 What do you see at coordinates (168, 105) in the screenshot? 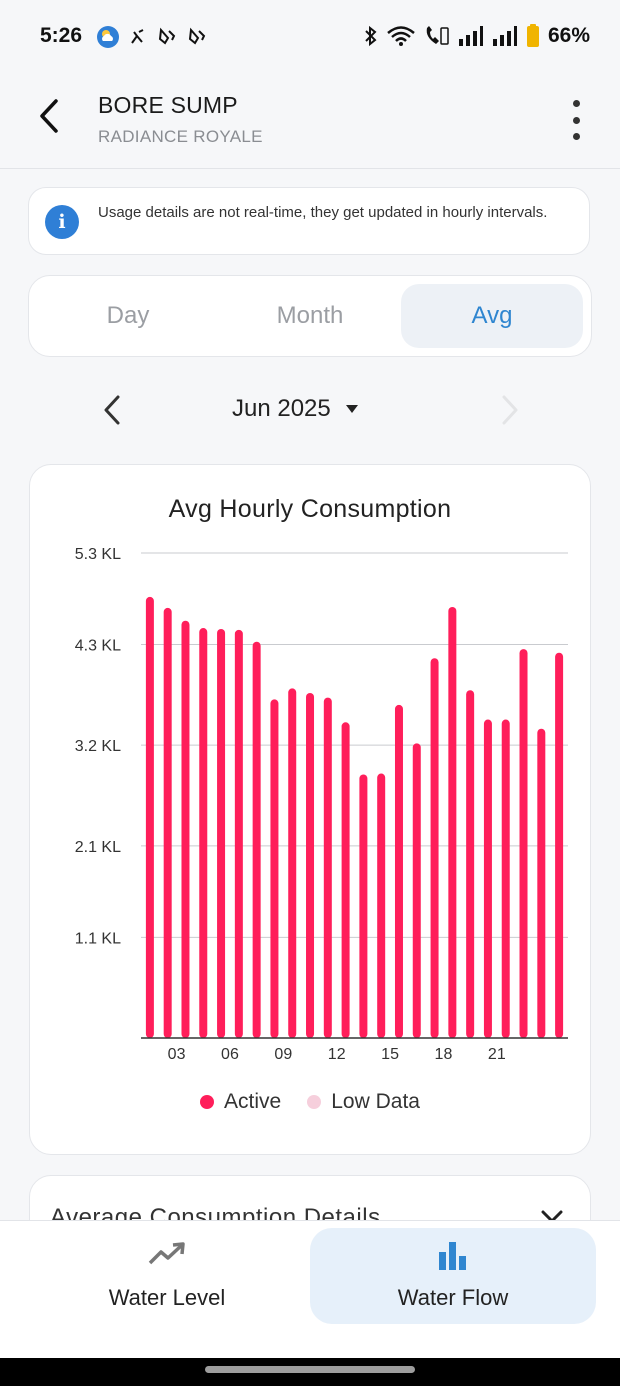
I see `page-title: BORE SUMP` at bounding box center [168, 105].